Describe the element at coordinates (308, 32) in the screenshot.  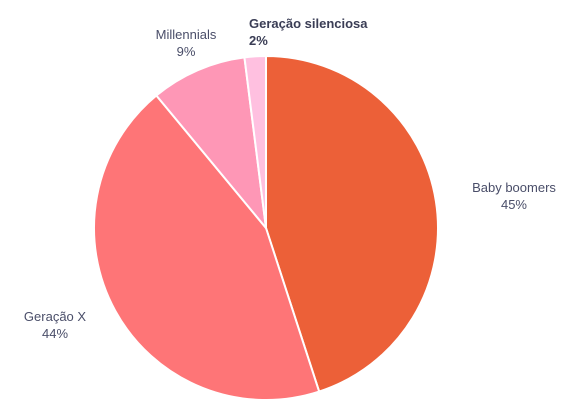
I see `slice-label-geracao-silenciosa: Geração silenciosa 2%` at that location.